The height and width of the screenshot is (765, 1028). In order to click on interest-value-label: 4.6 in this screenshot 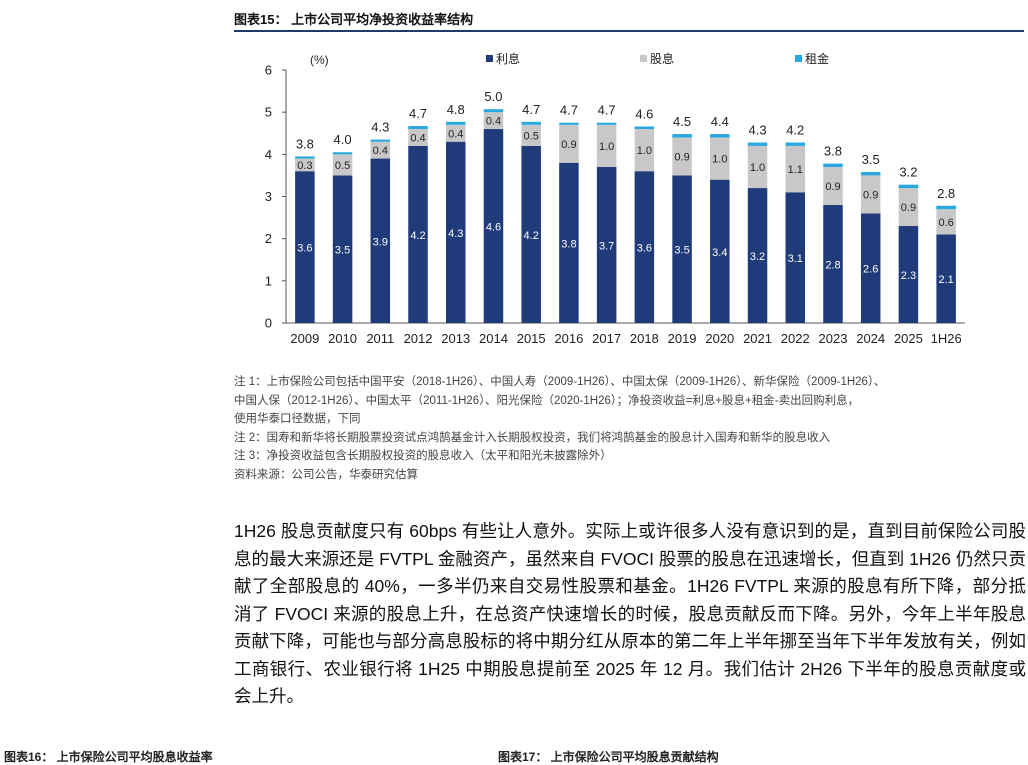, I will do `click(493, 228)`.